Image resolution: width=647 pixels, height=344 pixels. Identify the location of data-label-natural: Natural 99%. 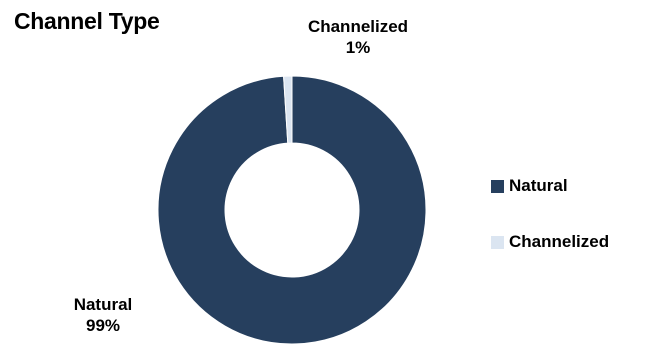
(103, 315).